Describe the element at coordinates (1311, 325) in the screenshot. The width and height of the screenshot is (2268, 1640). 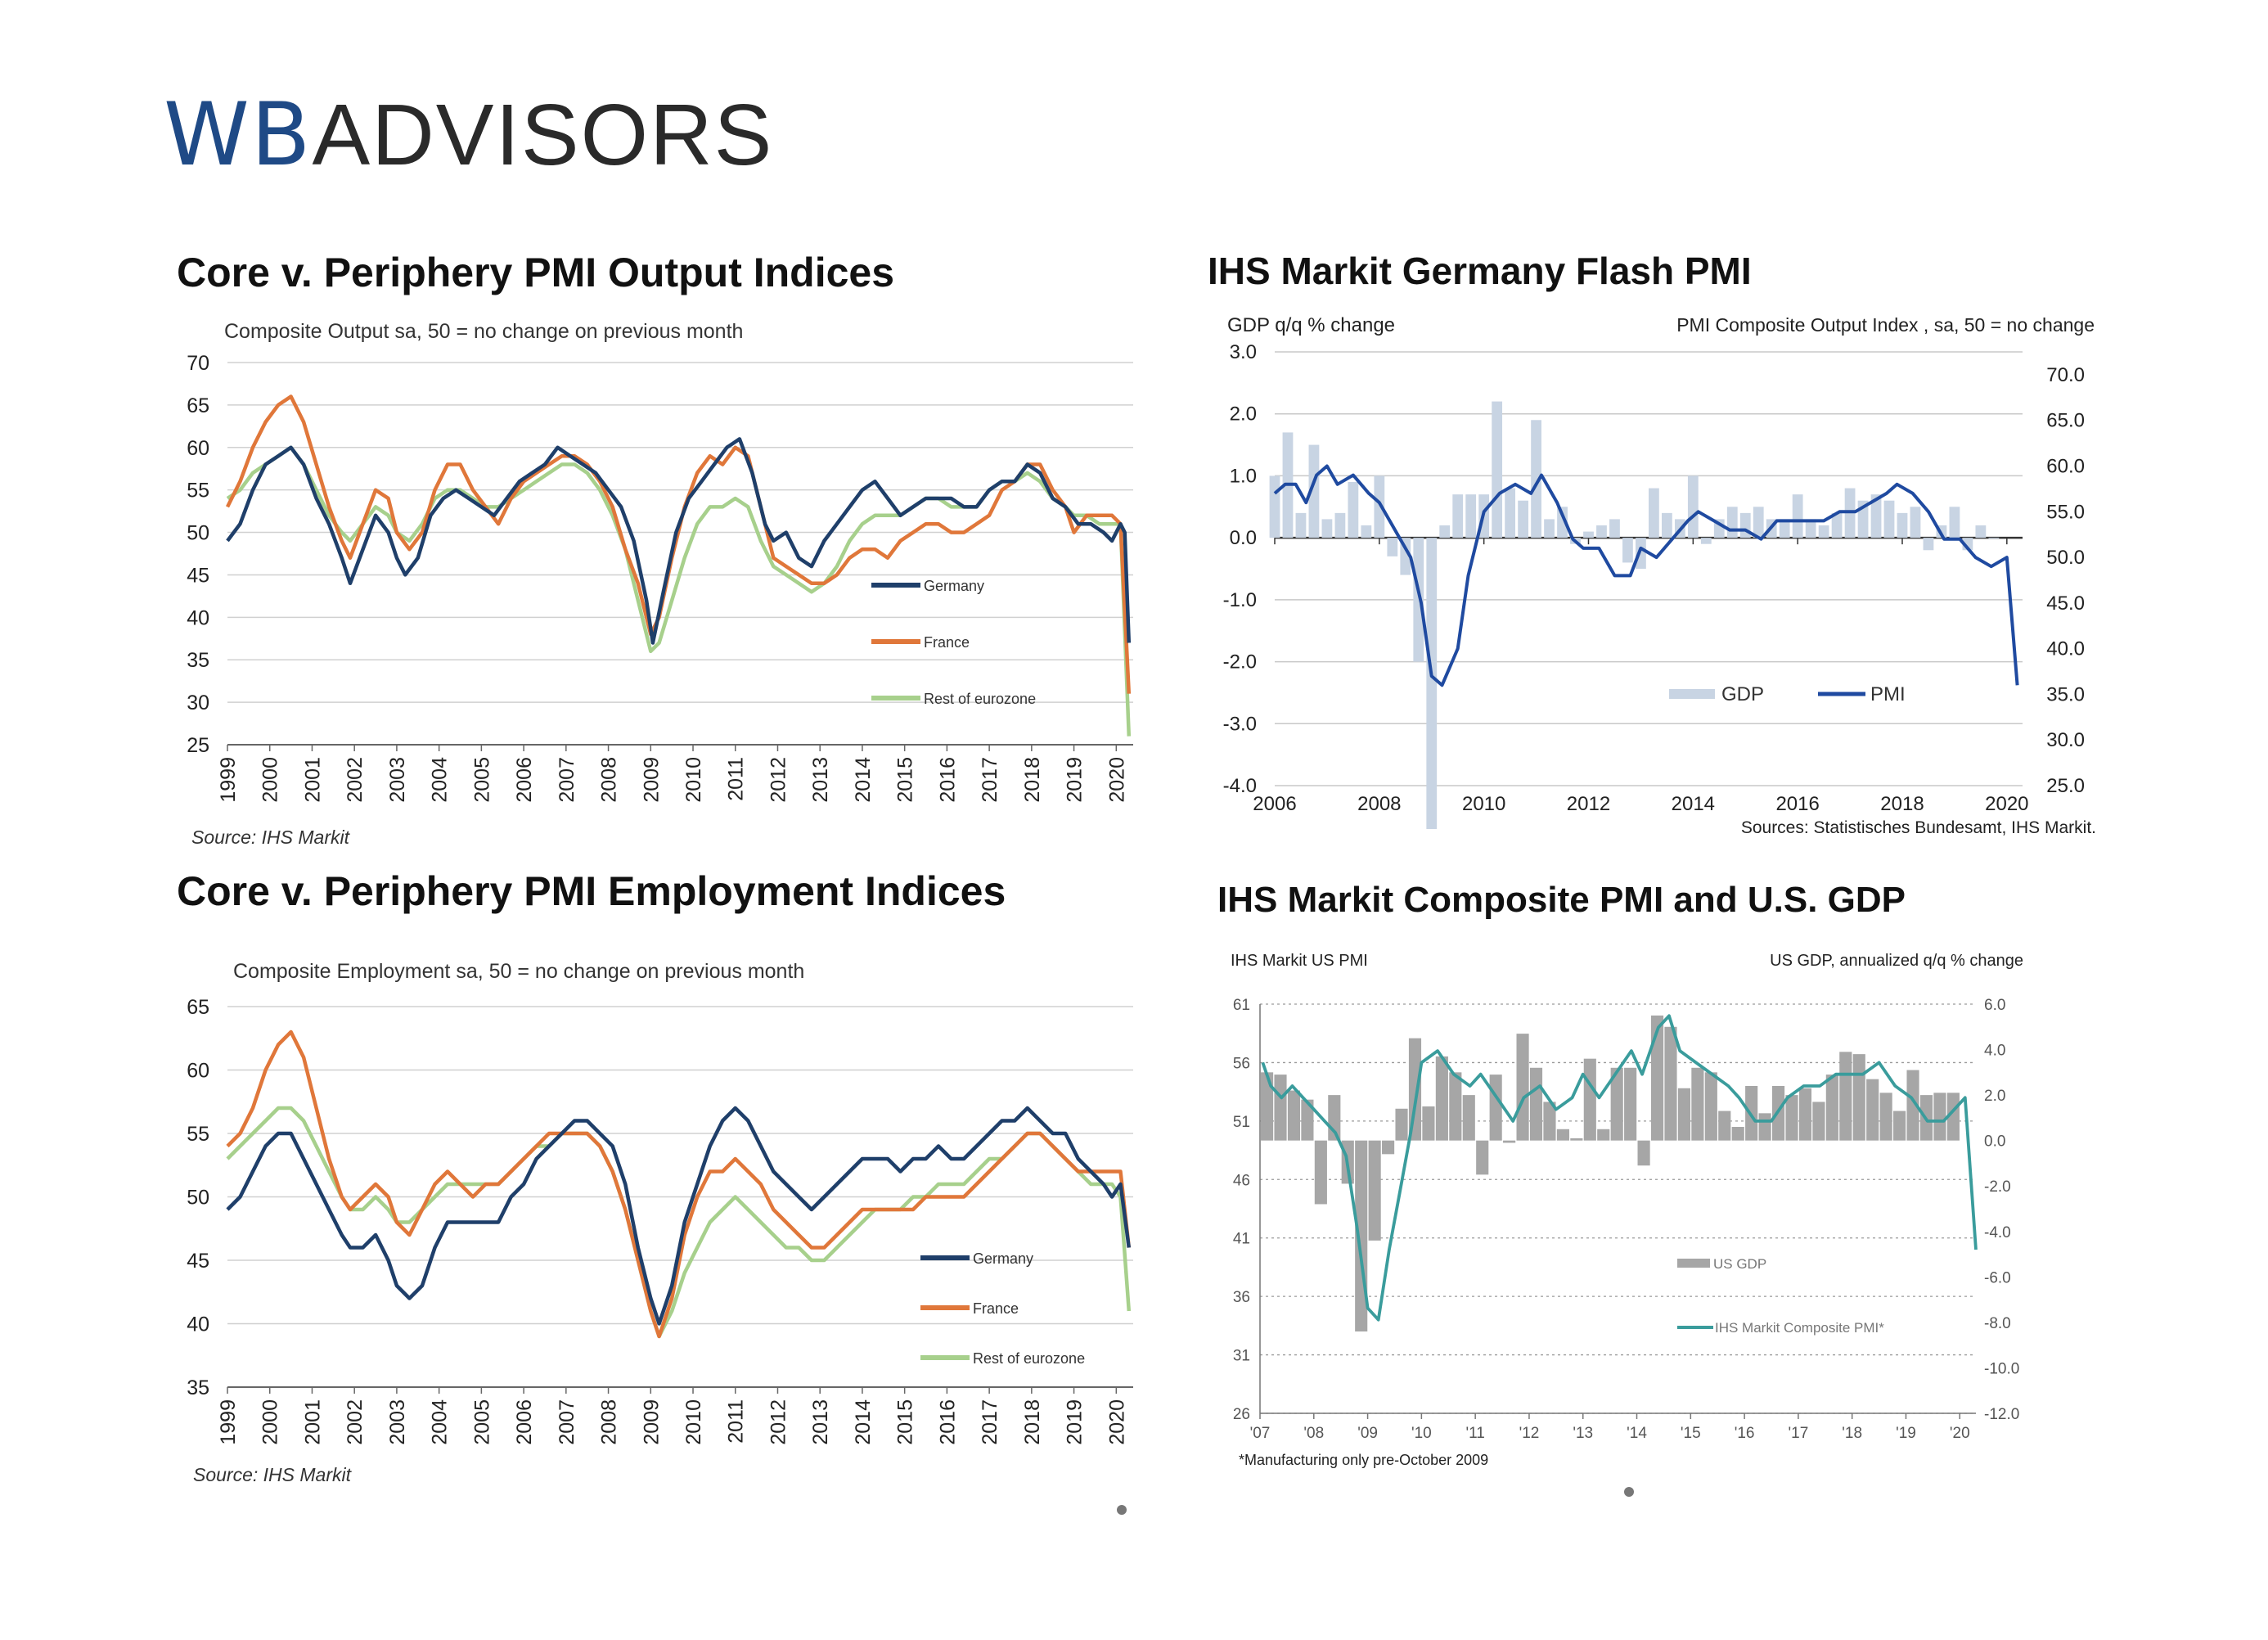
I see `left-axis-label: GDP q/q % change` at that location.